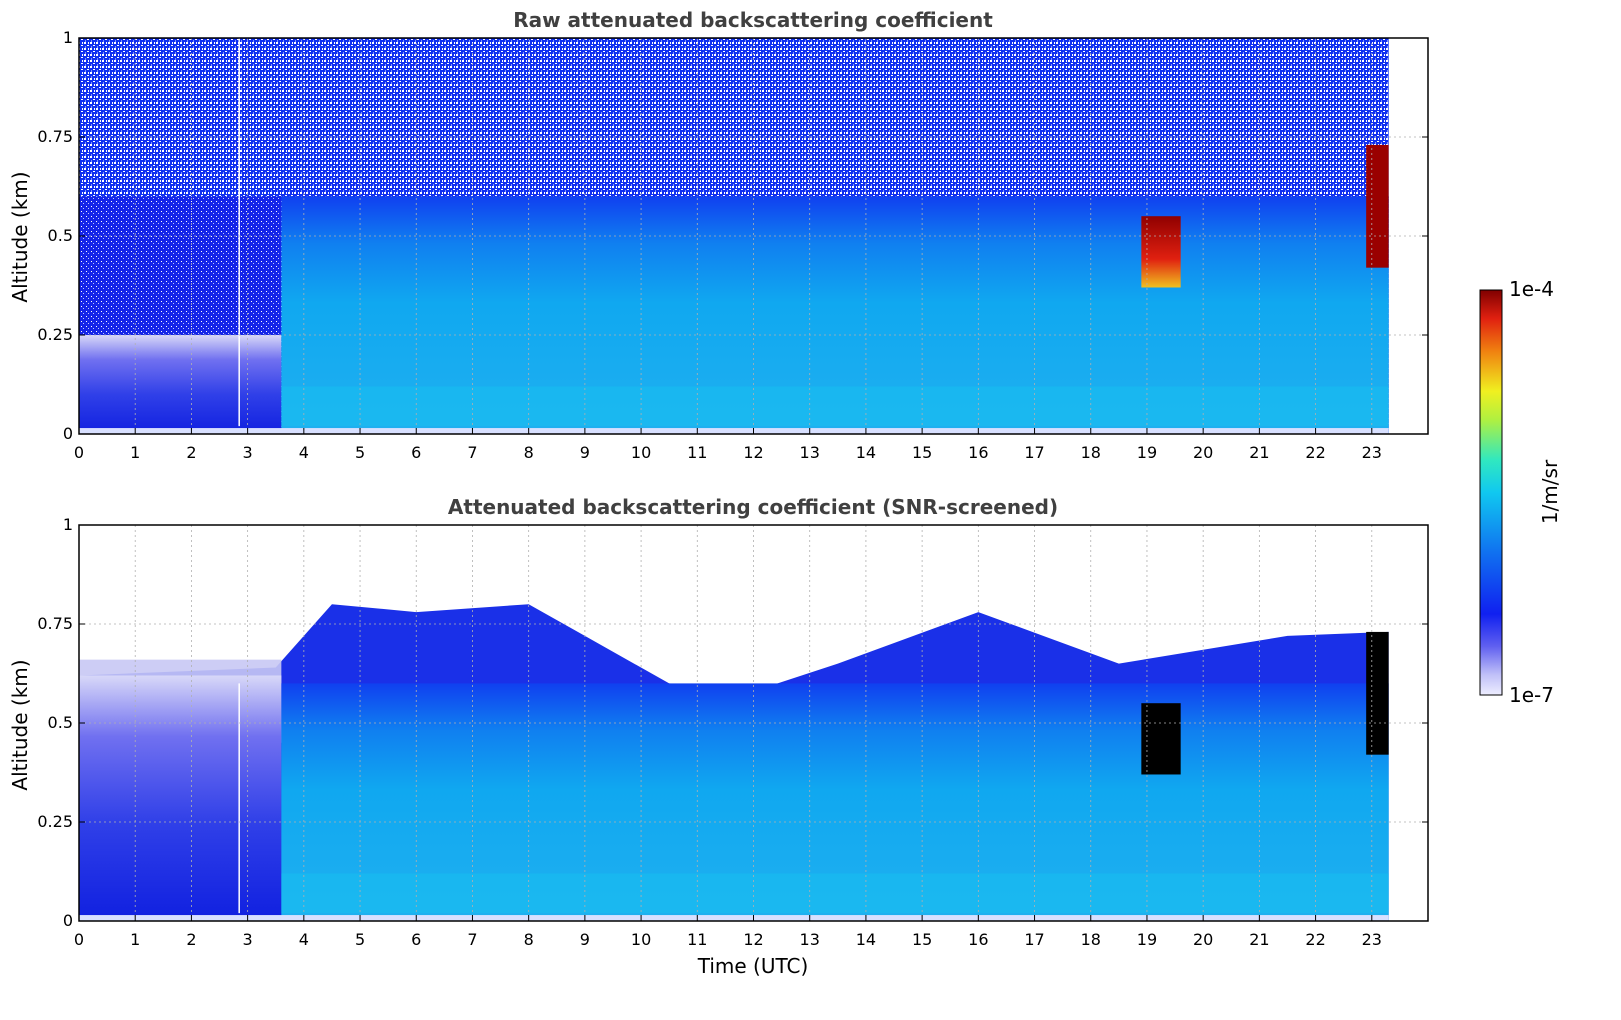  What do you see at coordinates (20, 724) in the screenshot?
I see `panel-screened-y-label: Altitude (km)` at bounding box center [20, 724].